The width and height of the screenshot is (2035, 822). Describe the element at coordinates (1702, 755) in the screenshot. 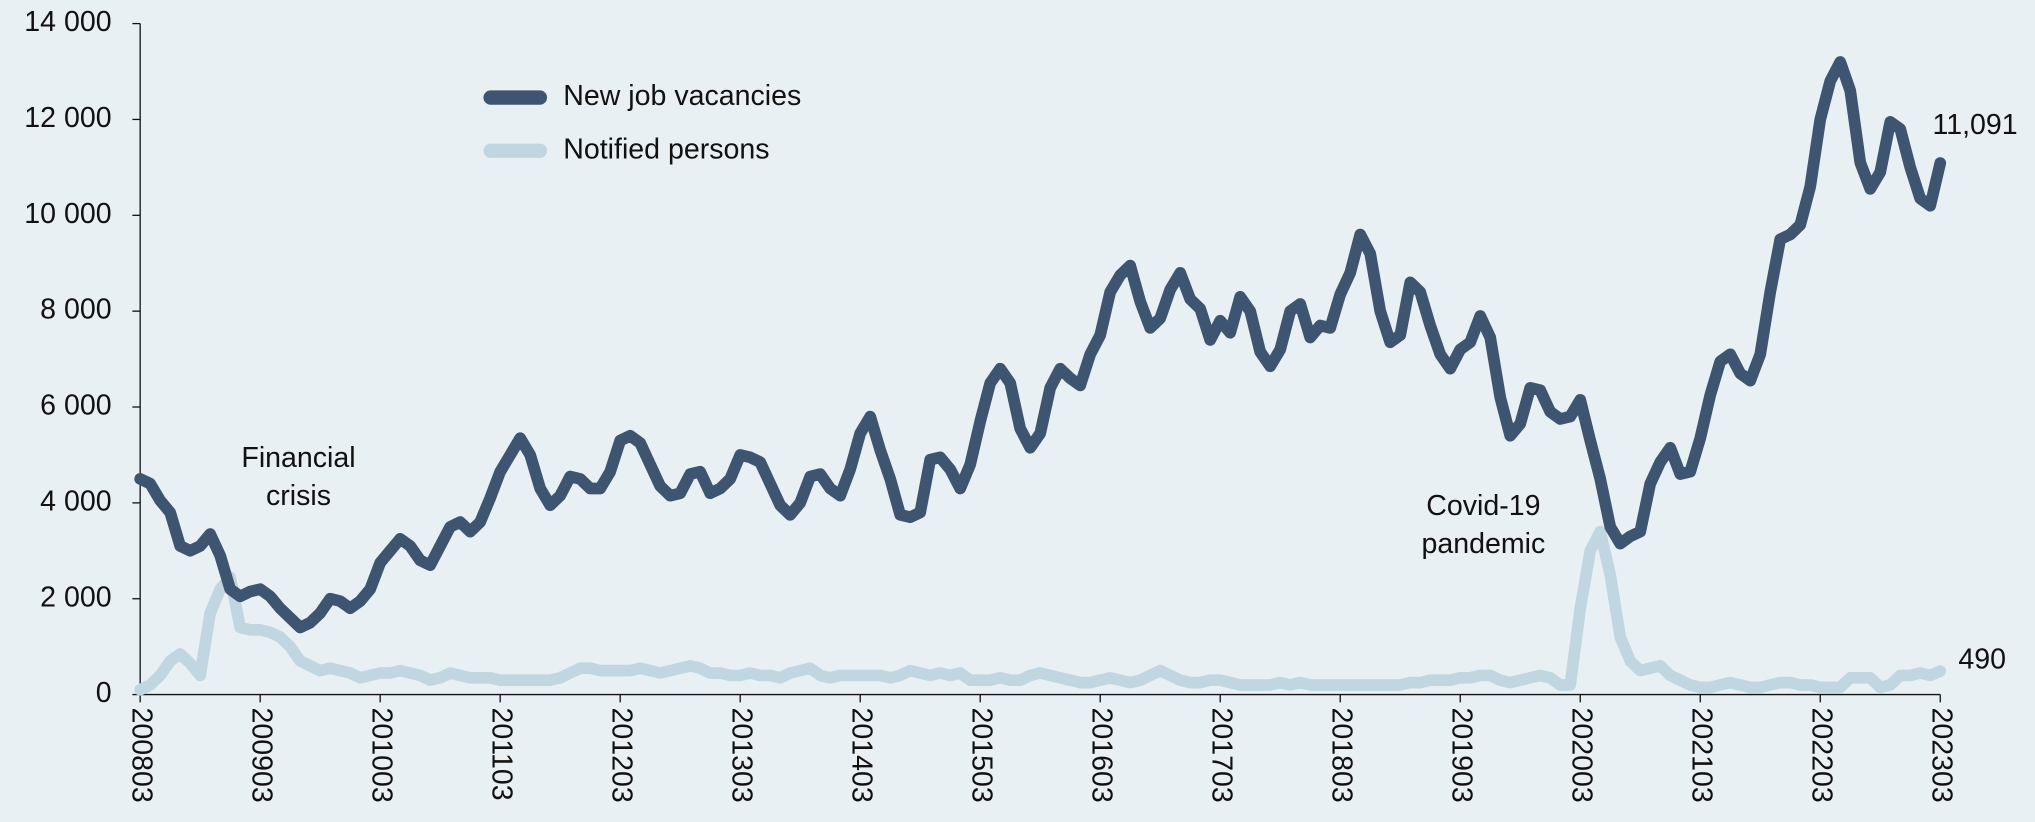

I see `x-tick-label: 202103` at that location.